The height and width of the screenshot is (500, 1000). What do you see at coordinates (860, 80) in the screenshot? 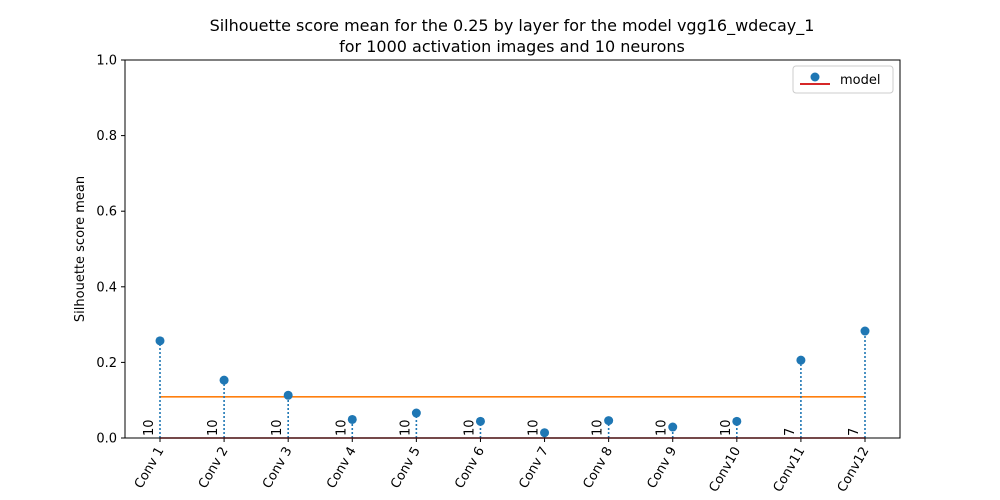
I see `legend-entry-model: model` at bounding box center [860, 80].